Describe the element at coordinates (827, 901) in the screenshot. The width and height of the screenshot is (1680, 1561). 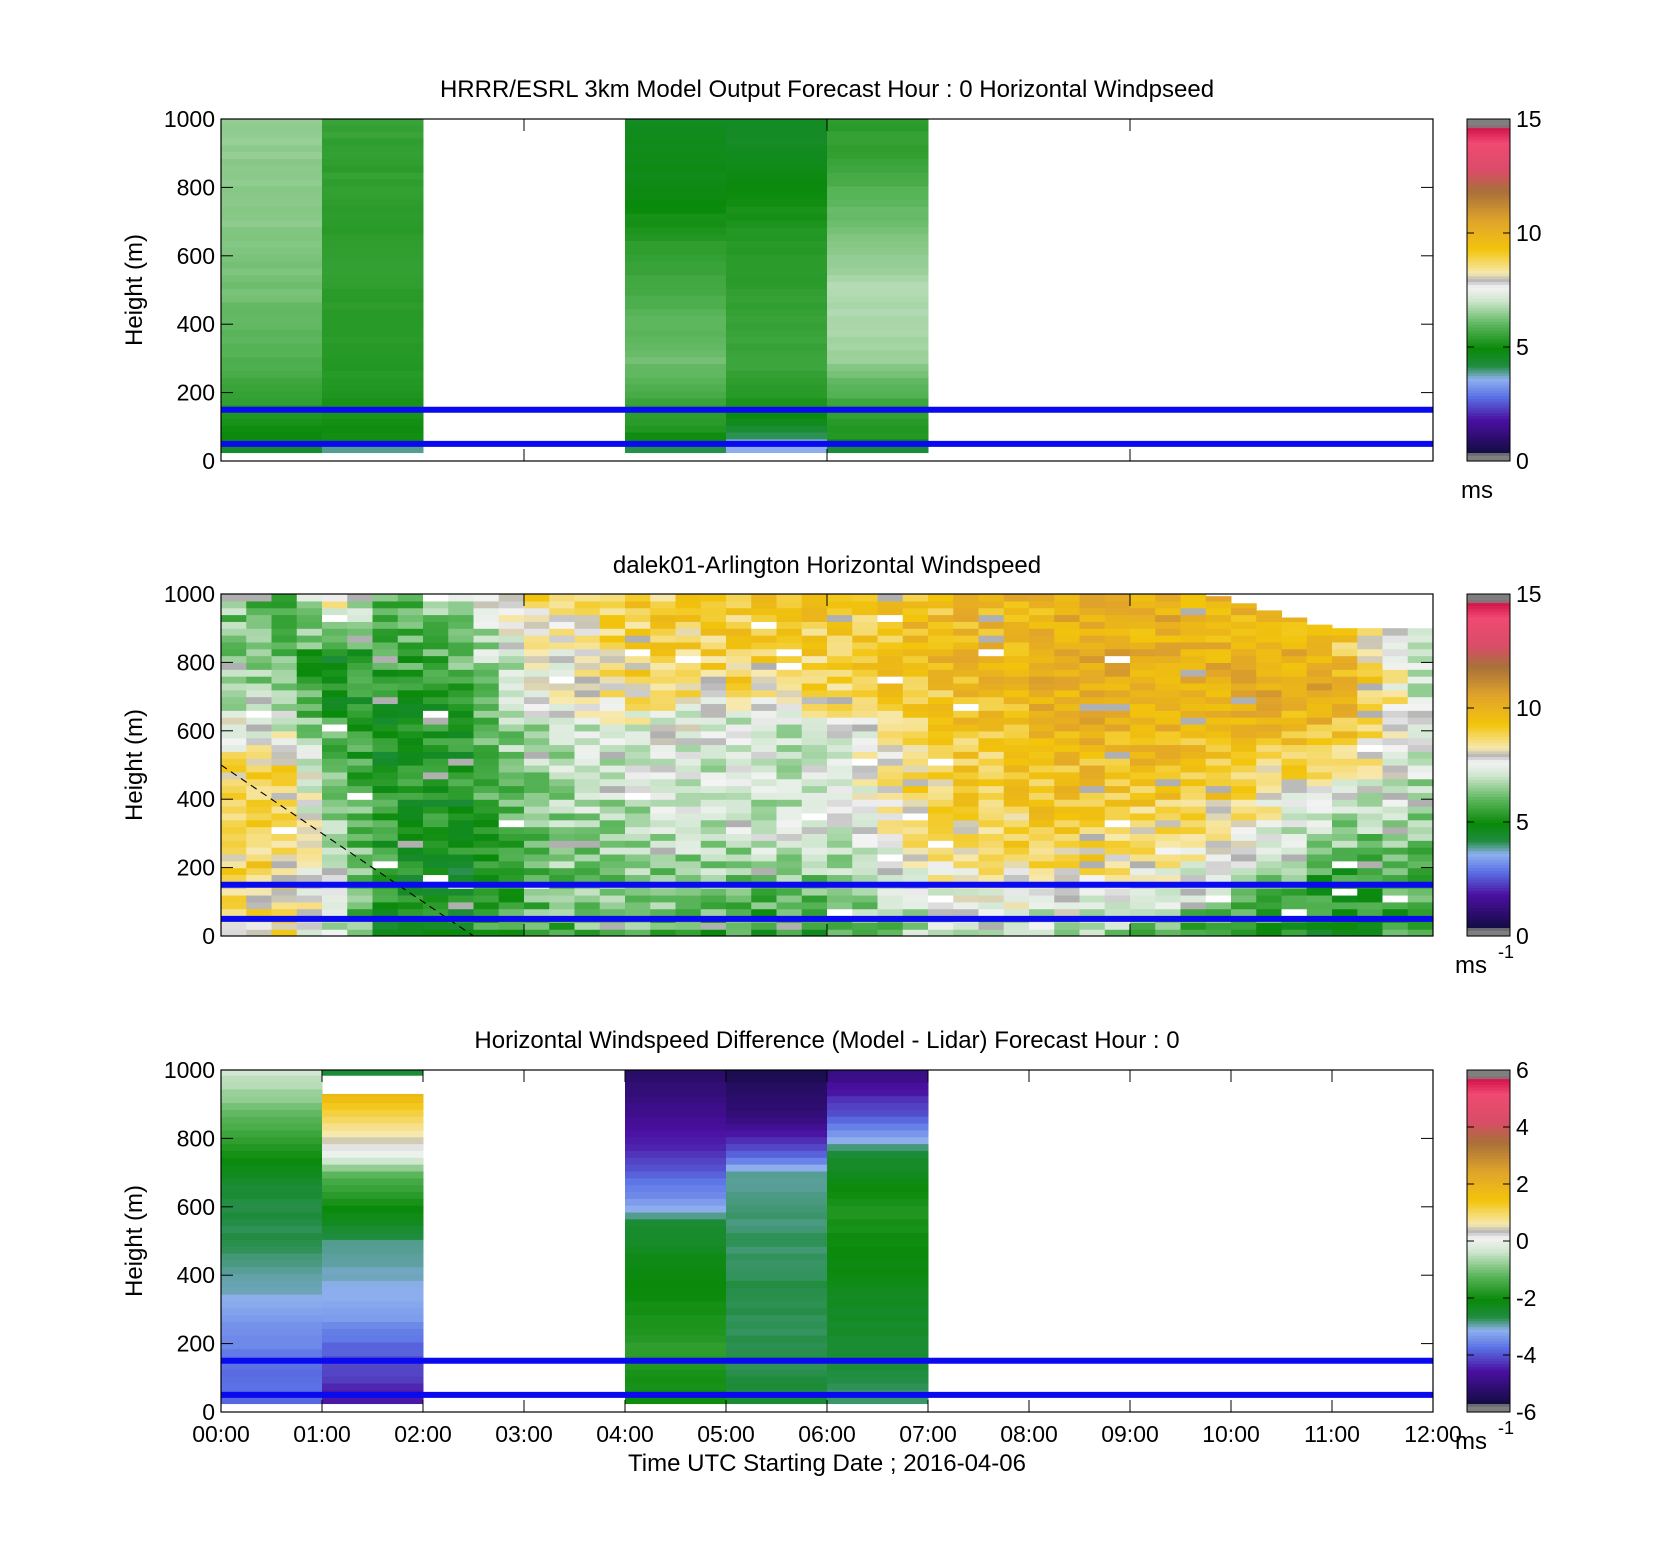
I see `reference-lines` at that location.